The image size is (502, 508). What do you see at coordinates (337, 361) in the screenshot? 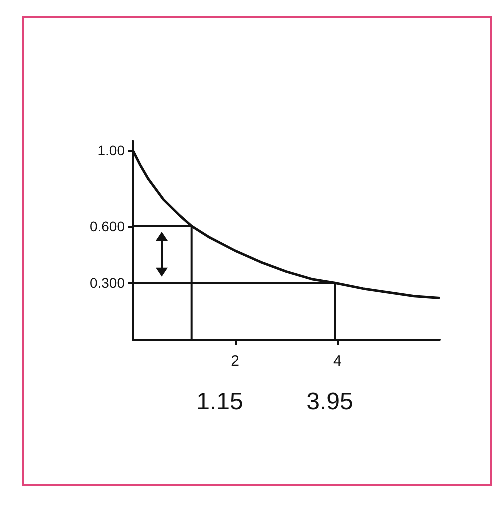
I see `x-tick-label: 4` at bounding box center [337, 361].